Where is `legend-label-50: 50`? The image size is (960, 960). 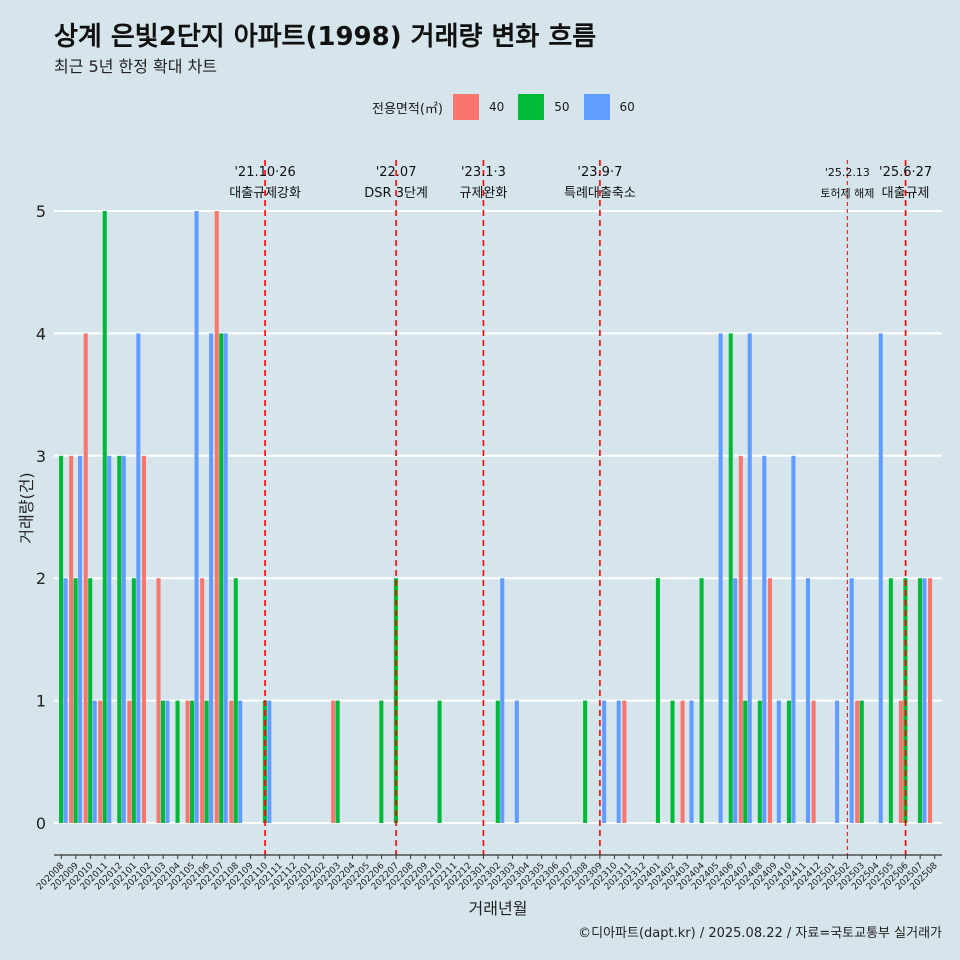
legend-label-50: 50 is located at coordinates (562, 107).